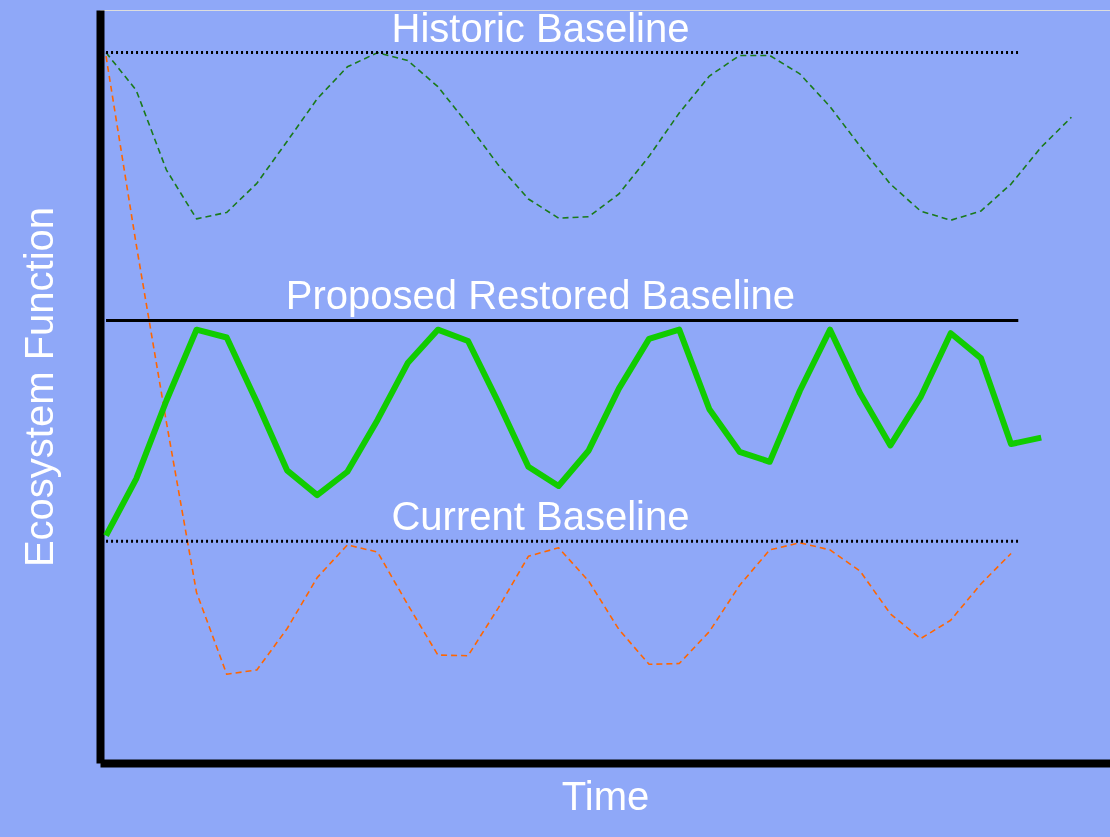 The image size is (1110, 837). Describe the element at coordinates (540, 516) in the screenshot. I see `ref-line-label: Current Baseline` at that location.